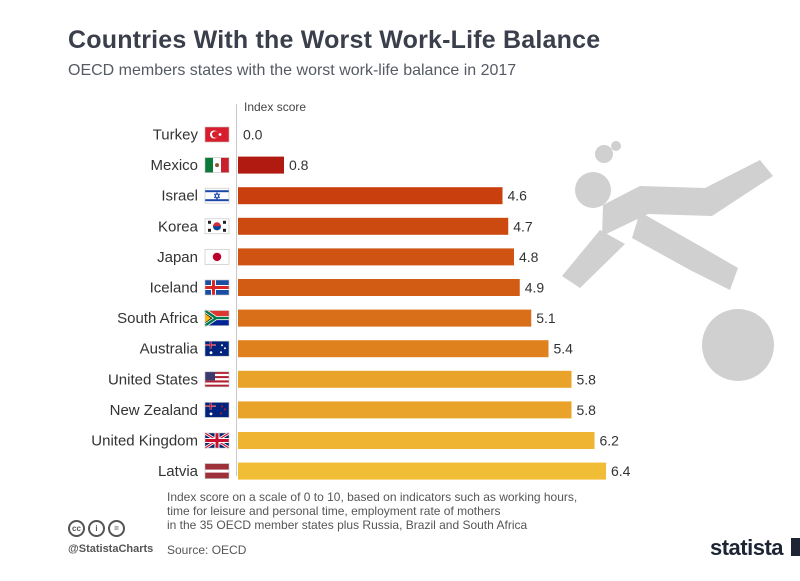 Image resolution: width=800 pixels, height=581 pixels. I want to click on nd-icon: =, so click(116, 528).